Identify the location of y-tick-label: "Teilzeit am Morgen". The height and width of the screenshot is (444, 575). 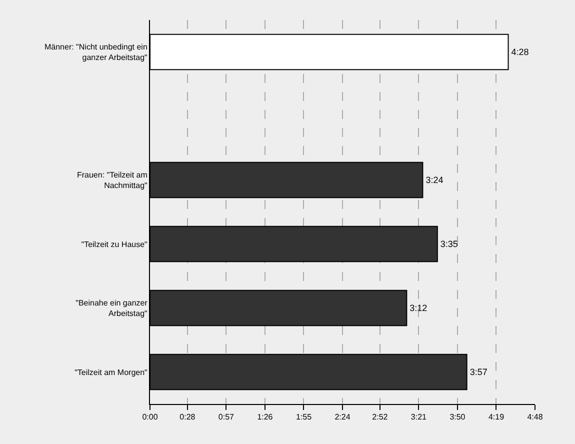
(111, 372).